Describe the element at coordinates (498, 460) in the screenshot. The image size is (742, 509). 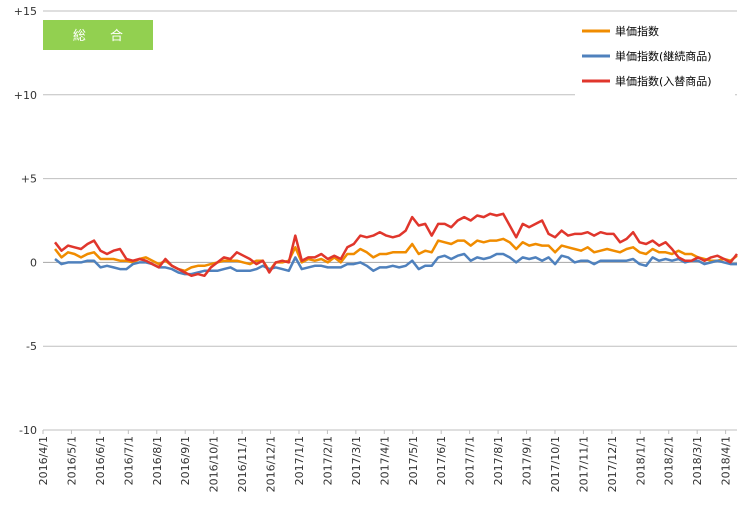
I see `x-tick-label: 2017/8/1` at that location.